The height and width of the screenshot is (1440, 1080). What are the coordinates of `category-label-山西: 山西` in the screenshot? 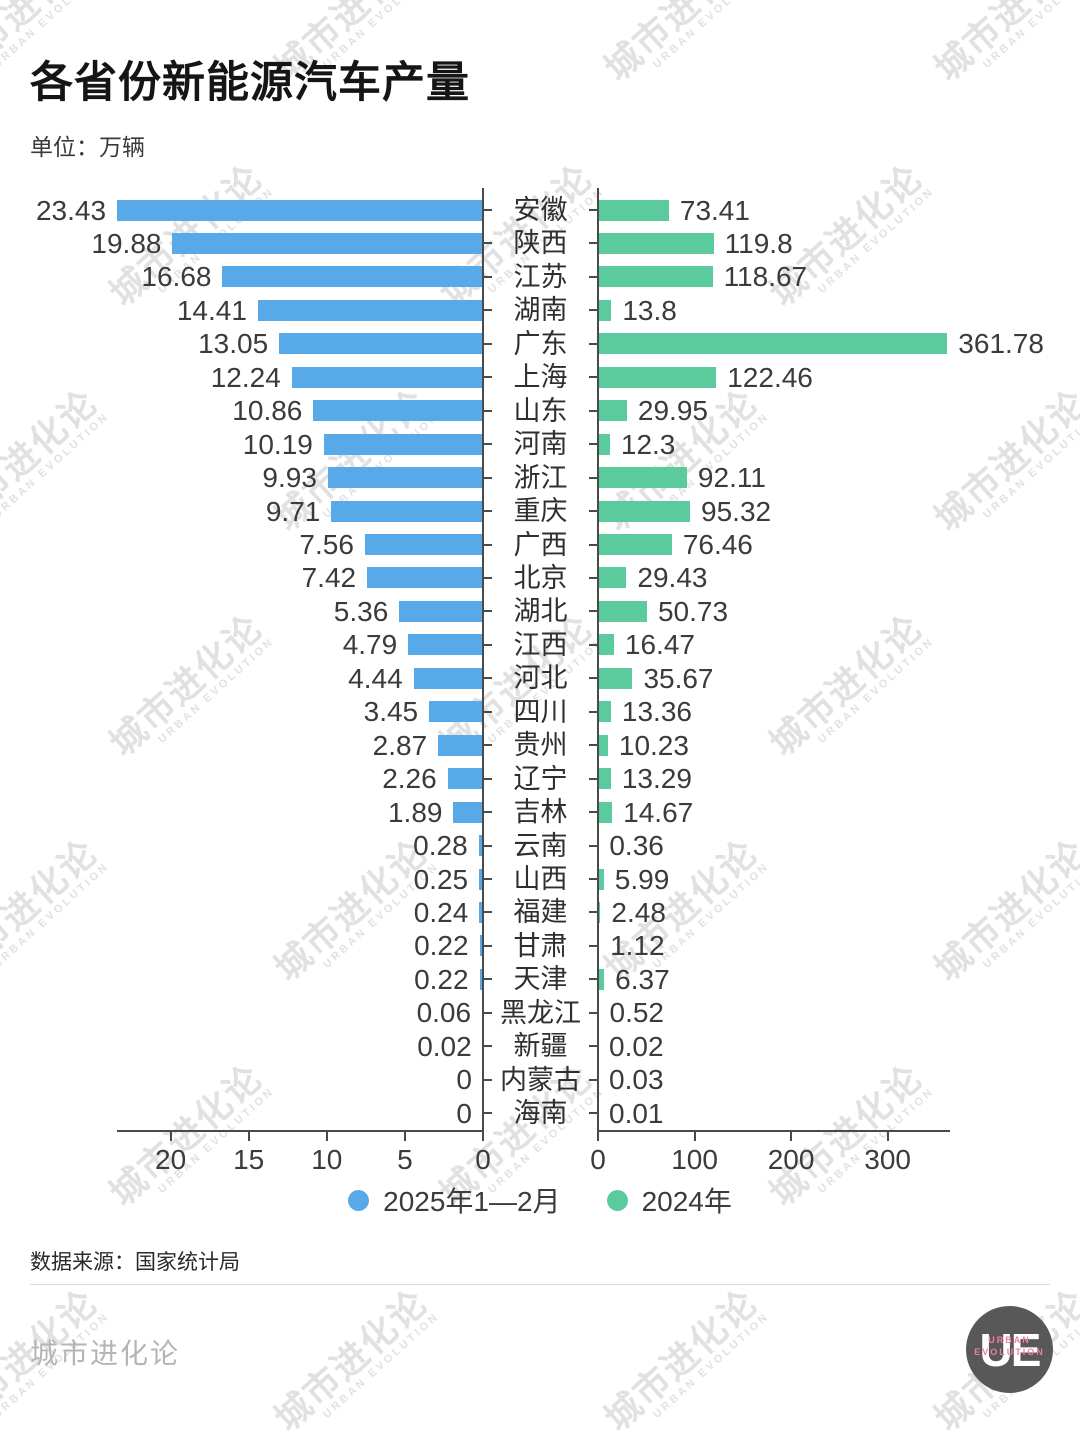 It's located at (540, 879).